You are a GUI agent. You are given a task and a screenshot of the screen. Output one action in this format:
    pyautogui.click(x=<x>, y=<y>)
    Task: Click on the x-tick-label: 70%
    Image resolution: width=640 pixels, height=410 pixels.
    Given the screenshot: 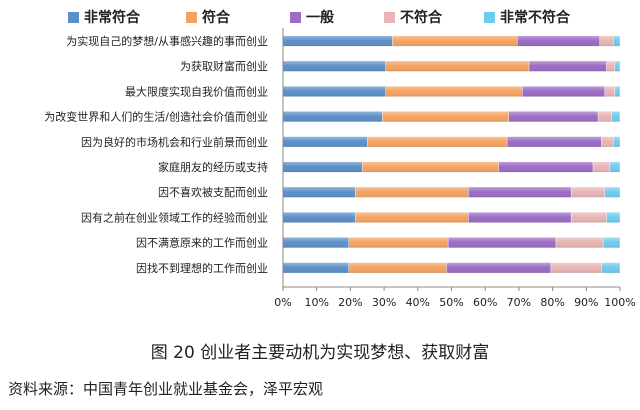 What is the action you would take?
    pyautogui.click(x=519, y=302)
    